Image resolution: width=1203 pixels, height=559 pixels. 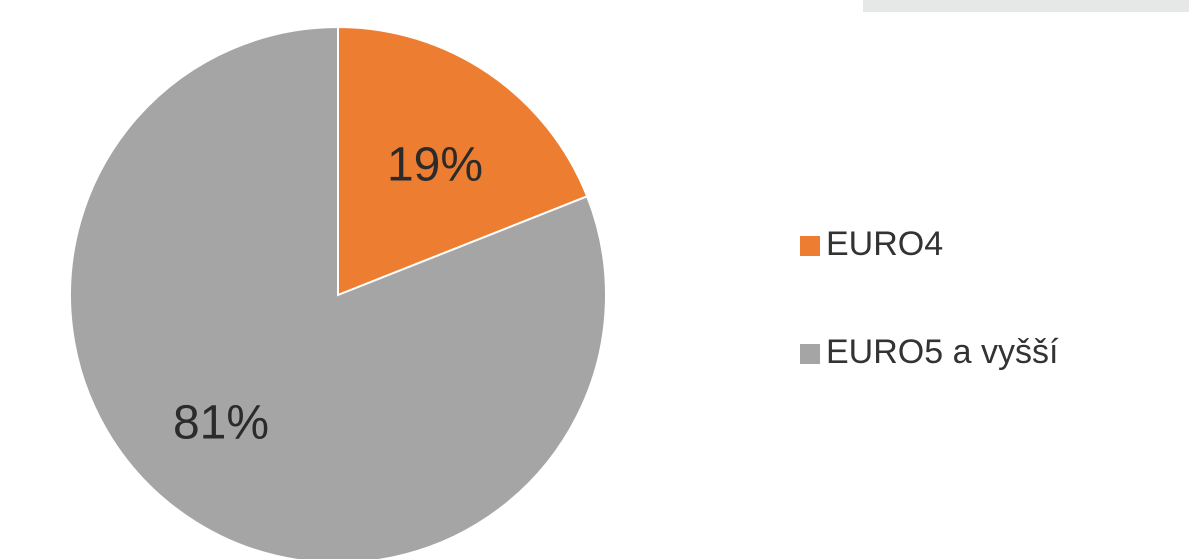 I want to click on pie-data-labels: 19% 81%, so click(x=328, y=294).